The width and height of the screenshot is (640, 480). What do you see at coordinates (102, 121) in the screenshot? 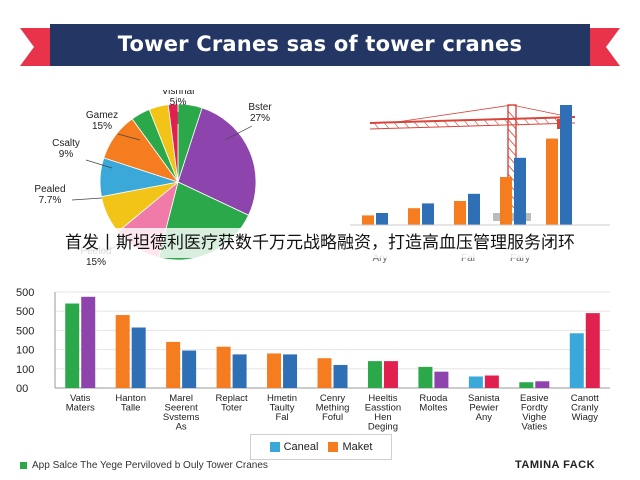
I see `pie-slice-label: Gamez 15%` at bounding box center [102, 121].